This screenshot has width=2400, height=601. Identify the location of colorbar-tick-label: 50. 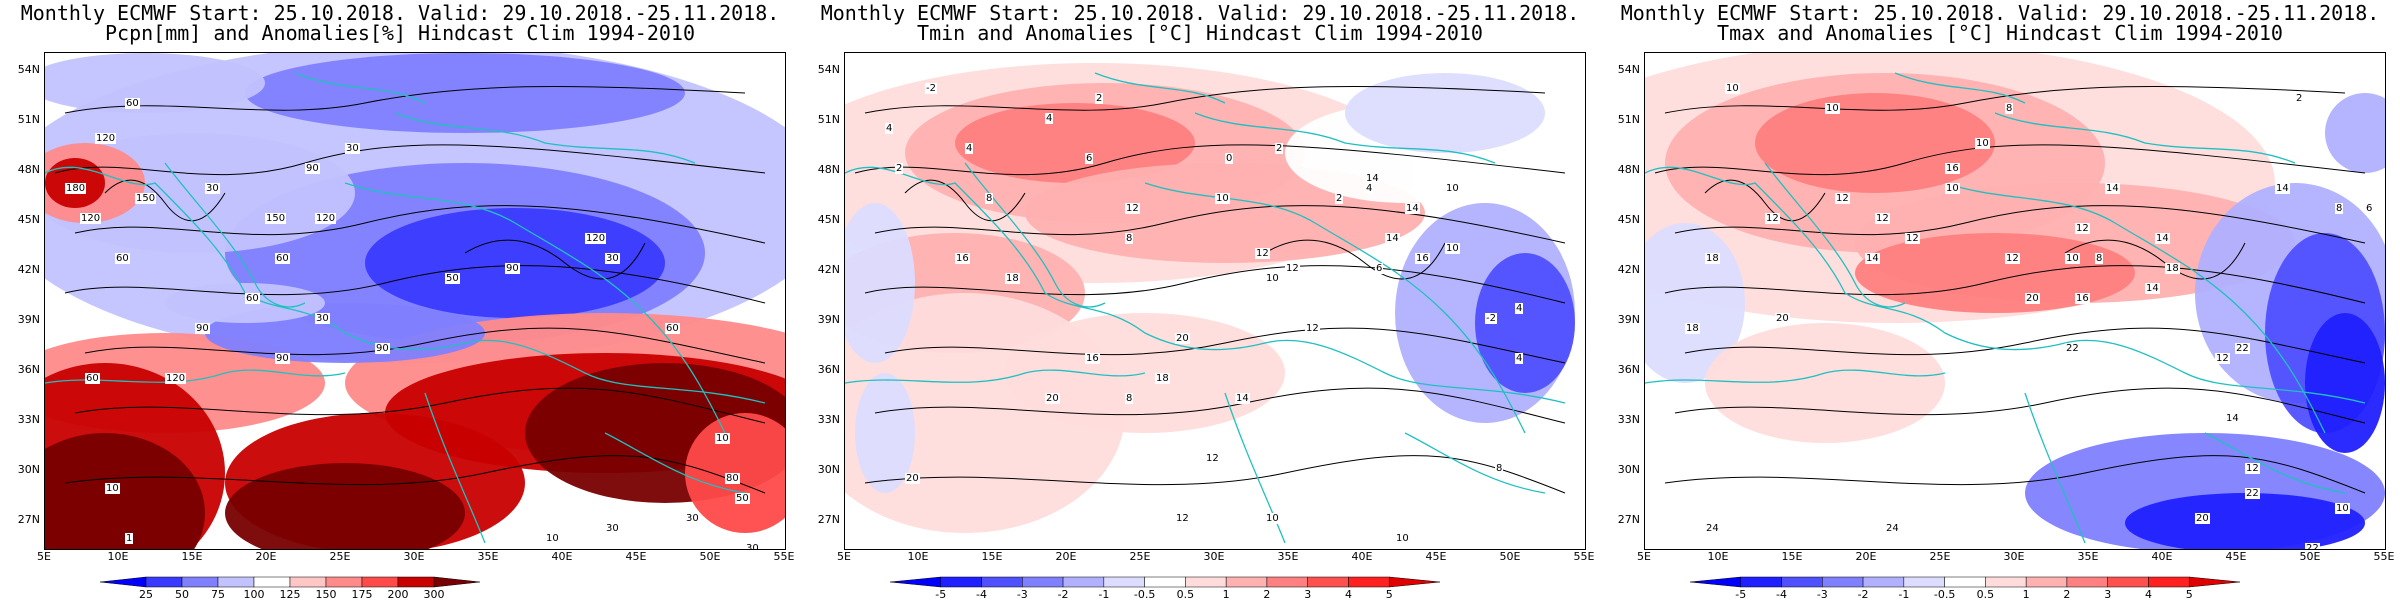
(182, 594).